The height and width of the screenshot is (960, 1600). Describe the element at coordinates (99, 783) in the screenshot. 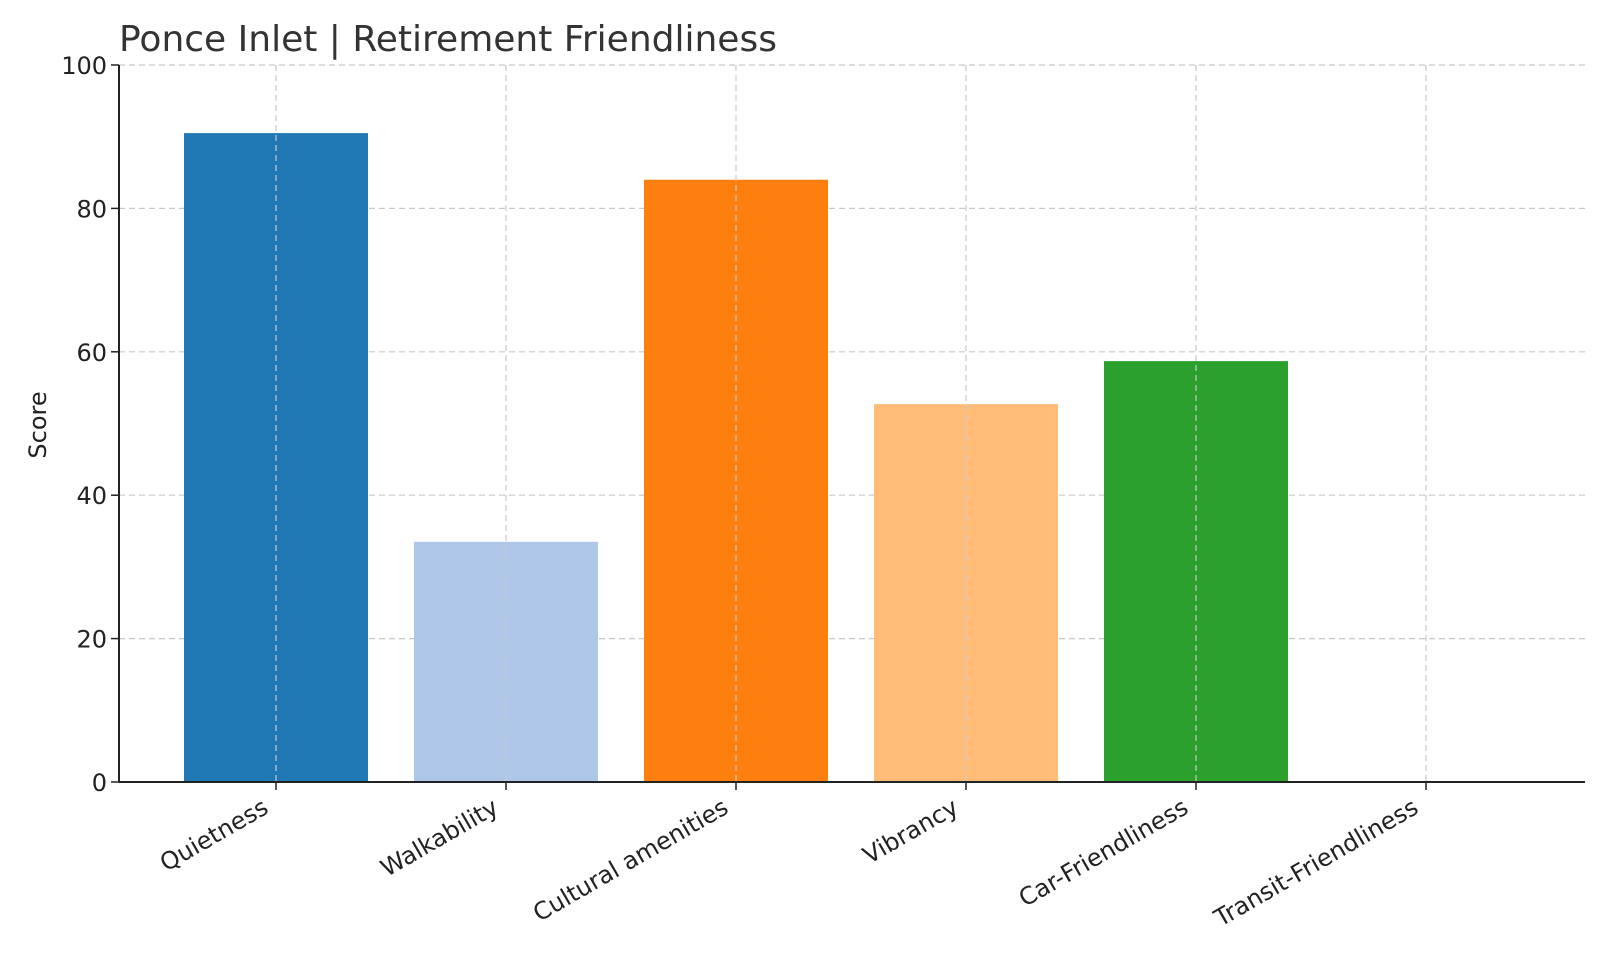

I see `y-tick-label: 0` at that location.